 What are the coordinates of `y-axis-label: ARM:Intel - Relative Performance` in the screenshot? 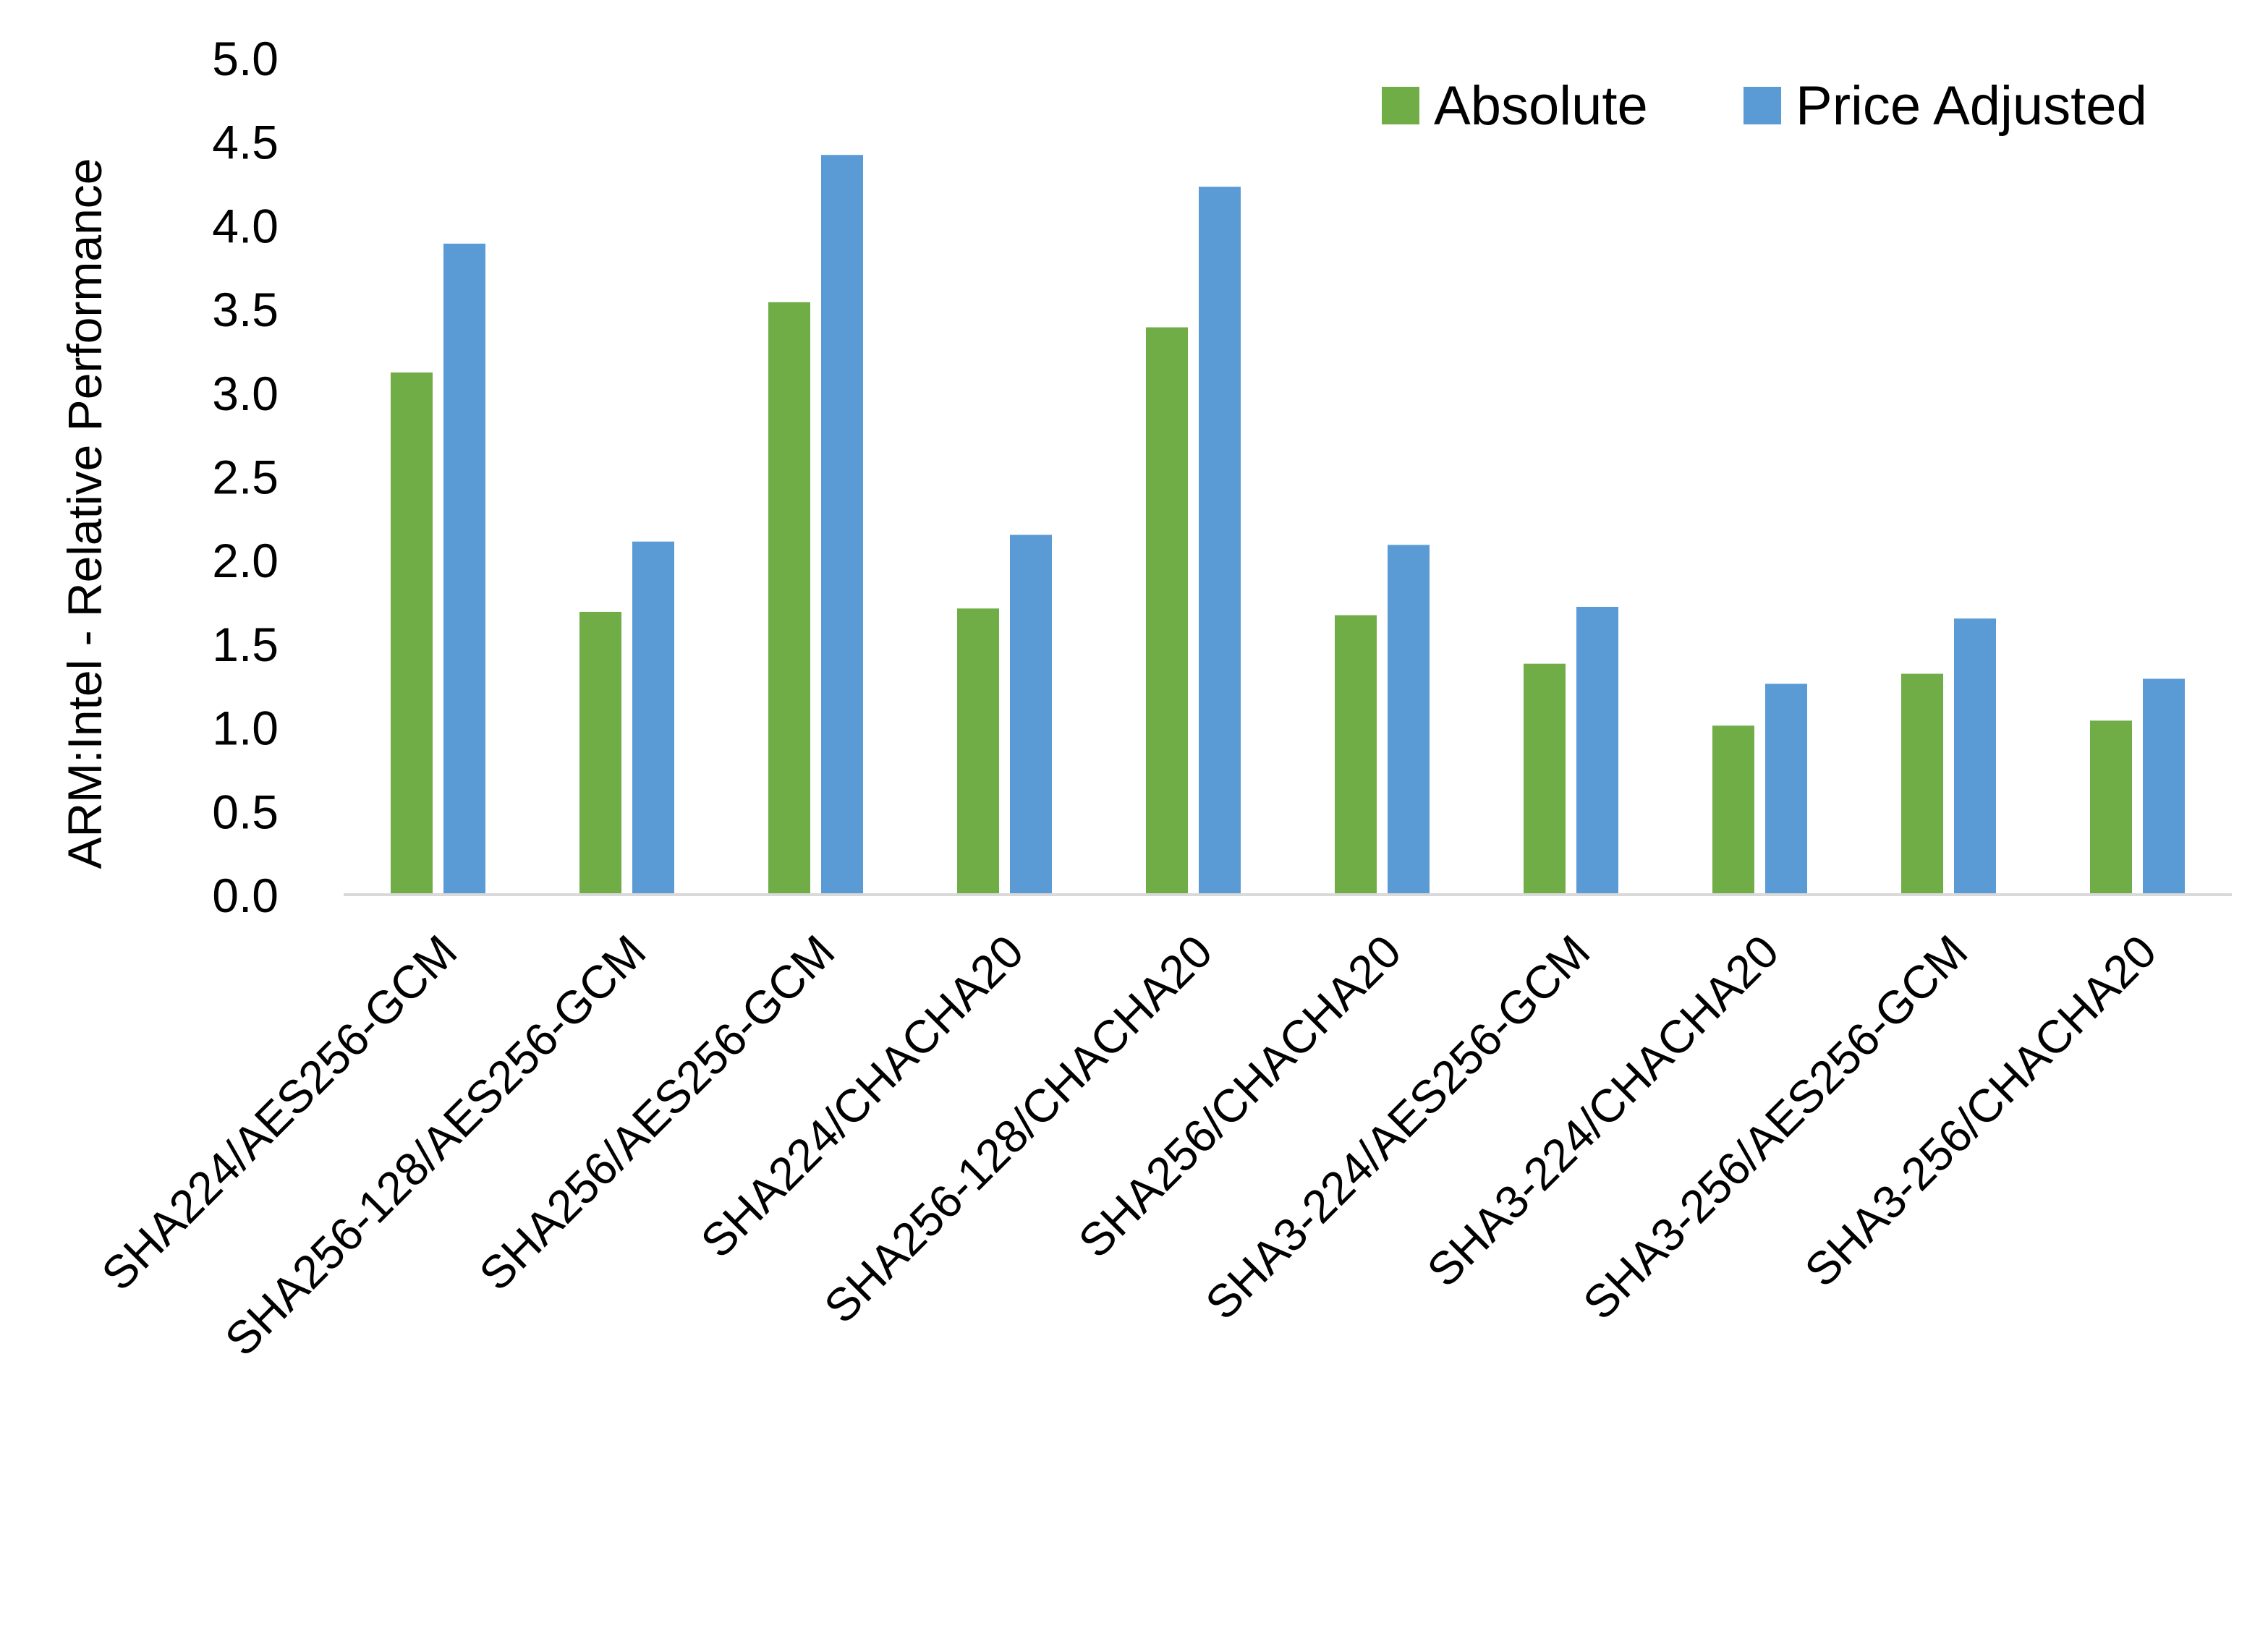 It's located at (84, 513).